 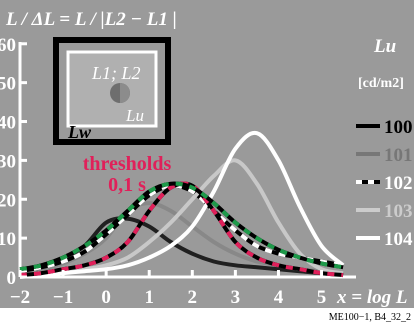 I want to click on inset-label-top: L1; L2, so click(x=116, y=73).